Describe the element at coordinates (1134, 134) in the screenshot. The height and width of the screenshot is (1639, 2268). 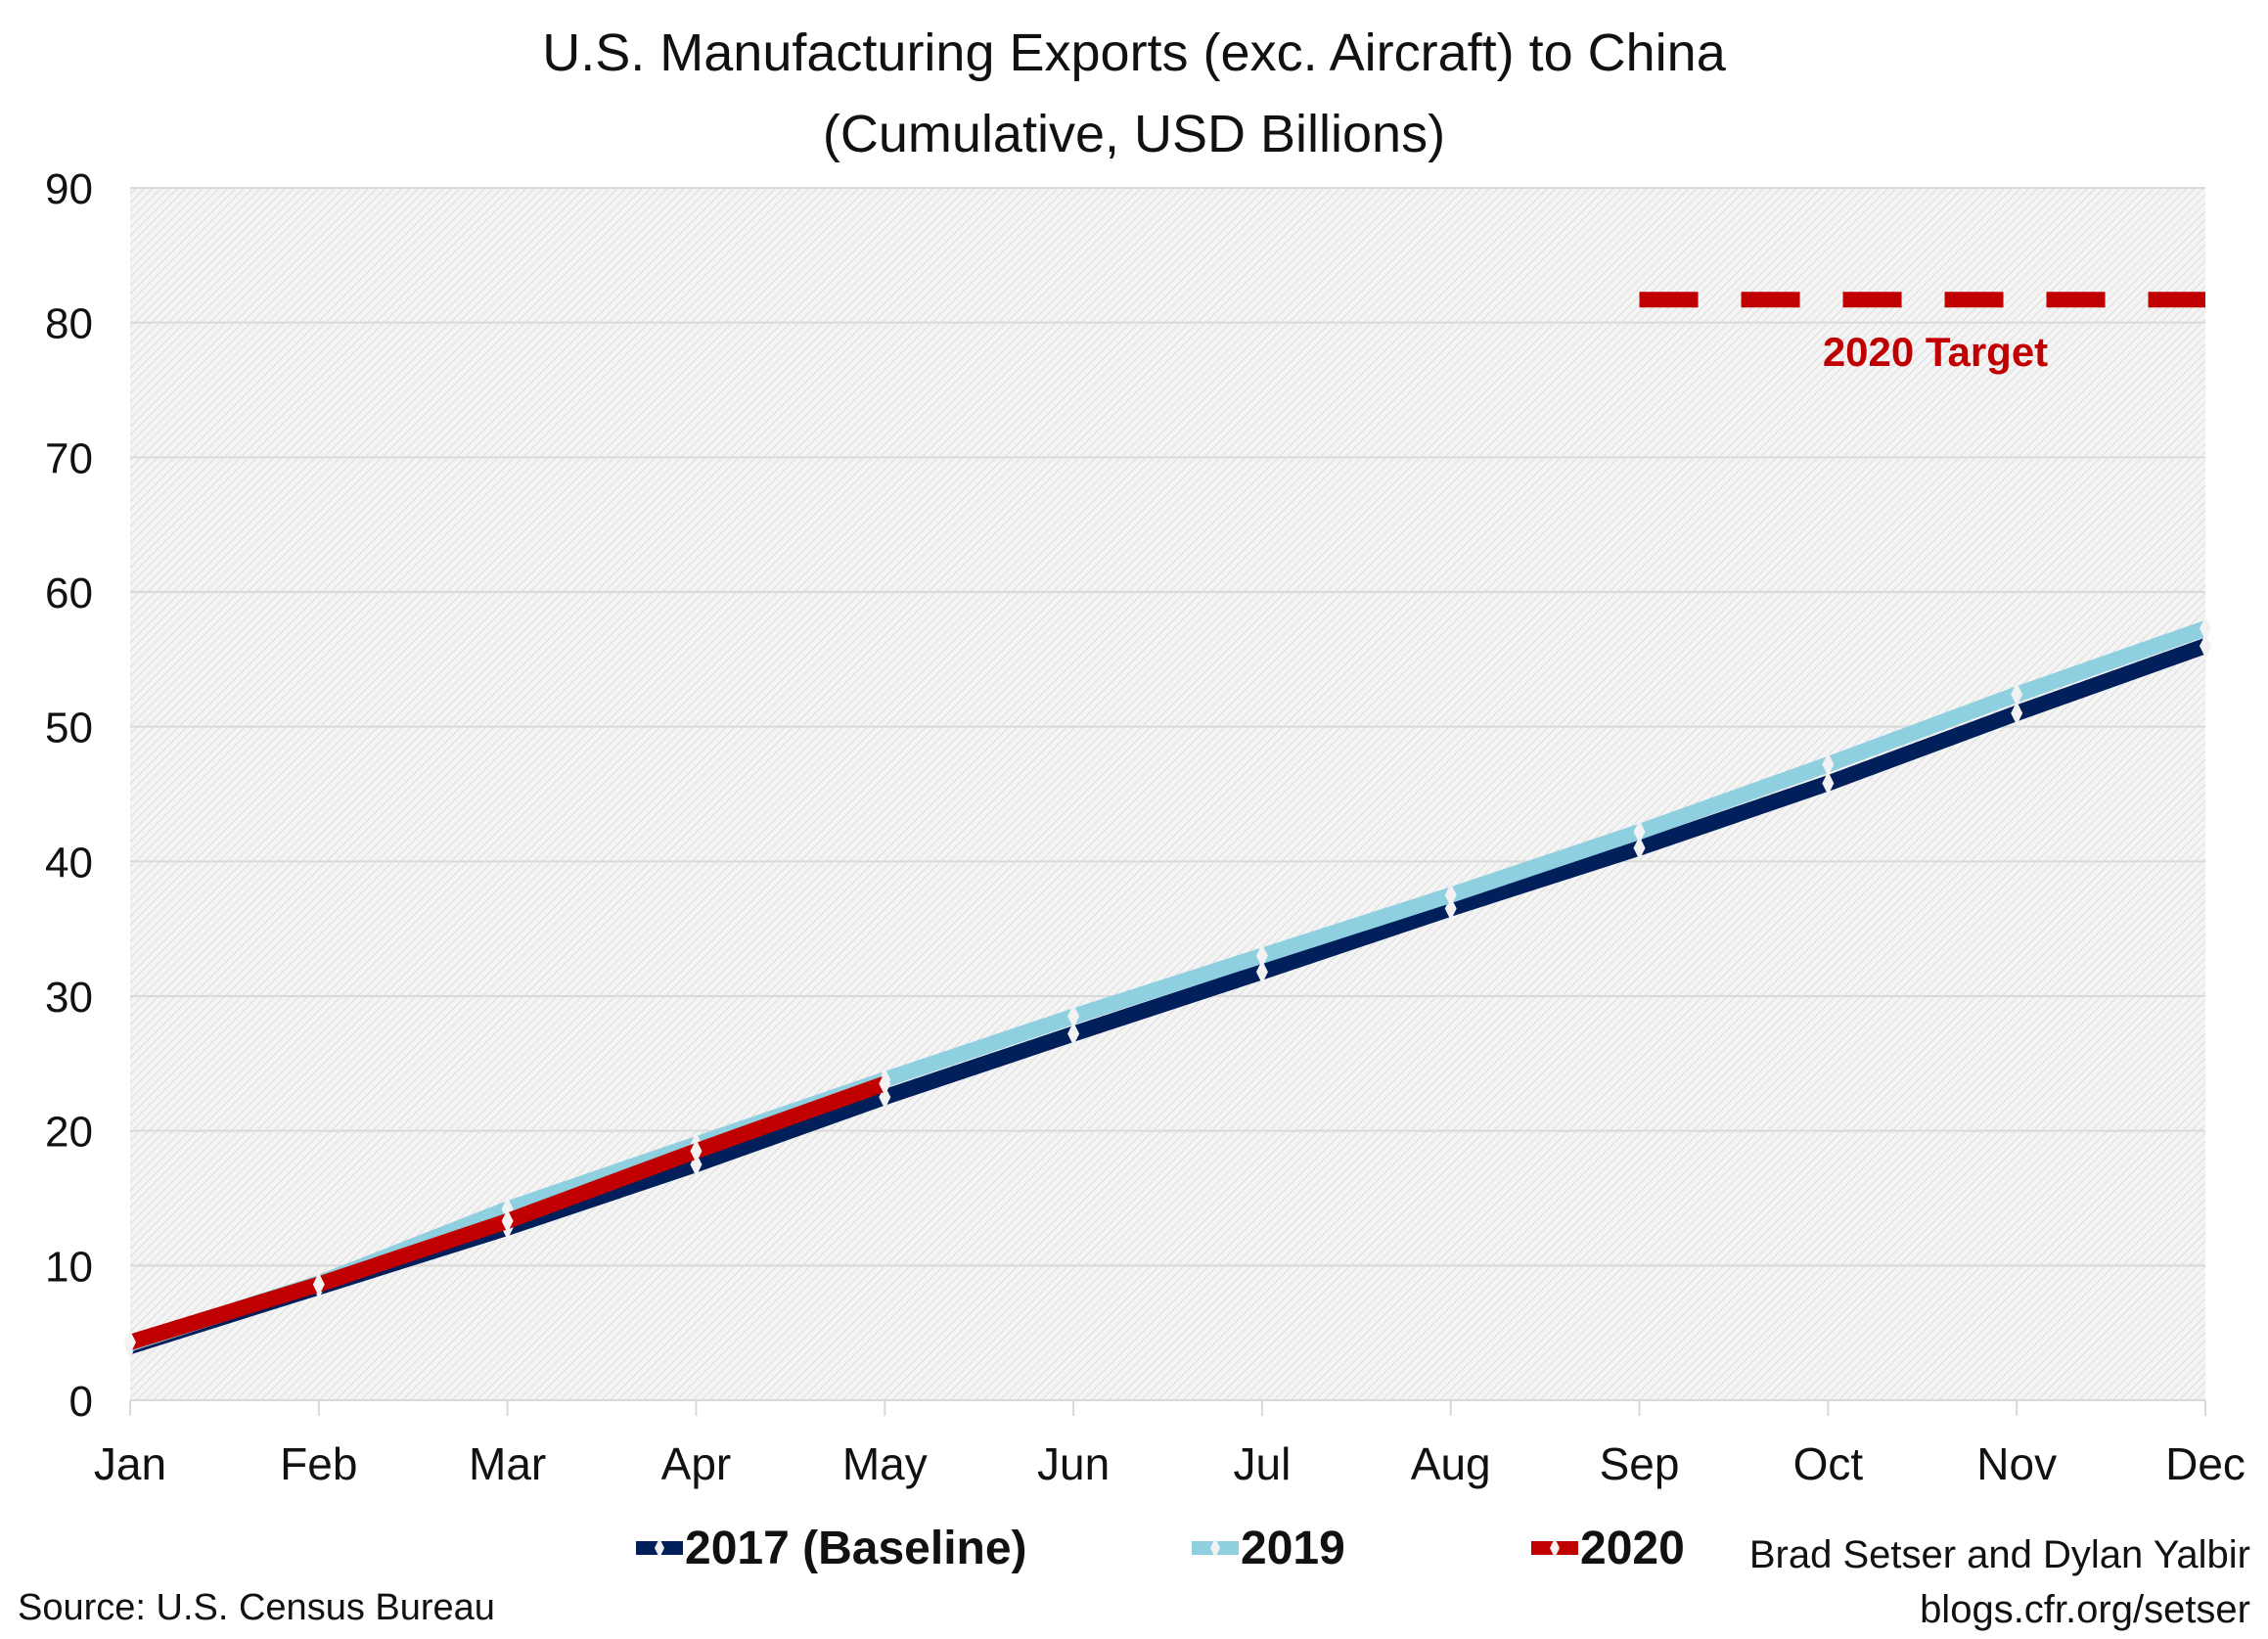
I see `chart-subtitle: (Cumulative, USD Billions)` at that location.